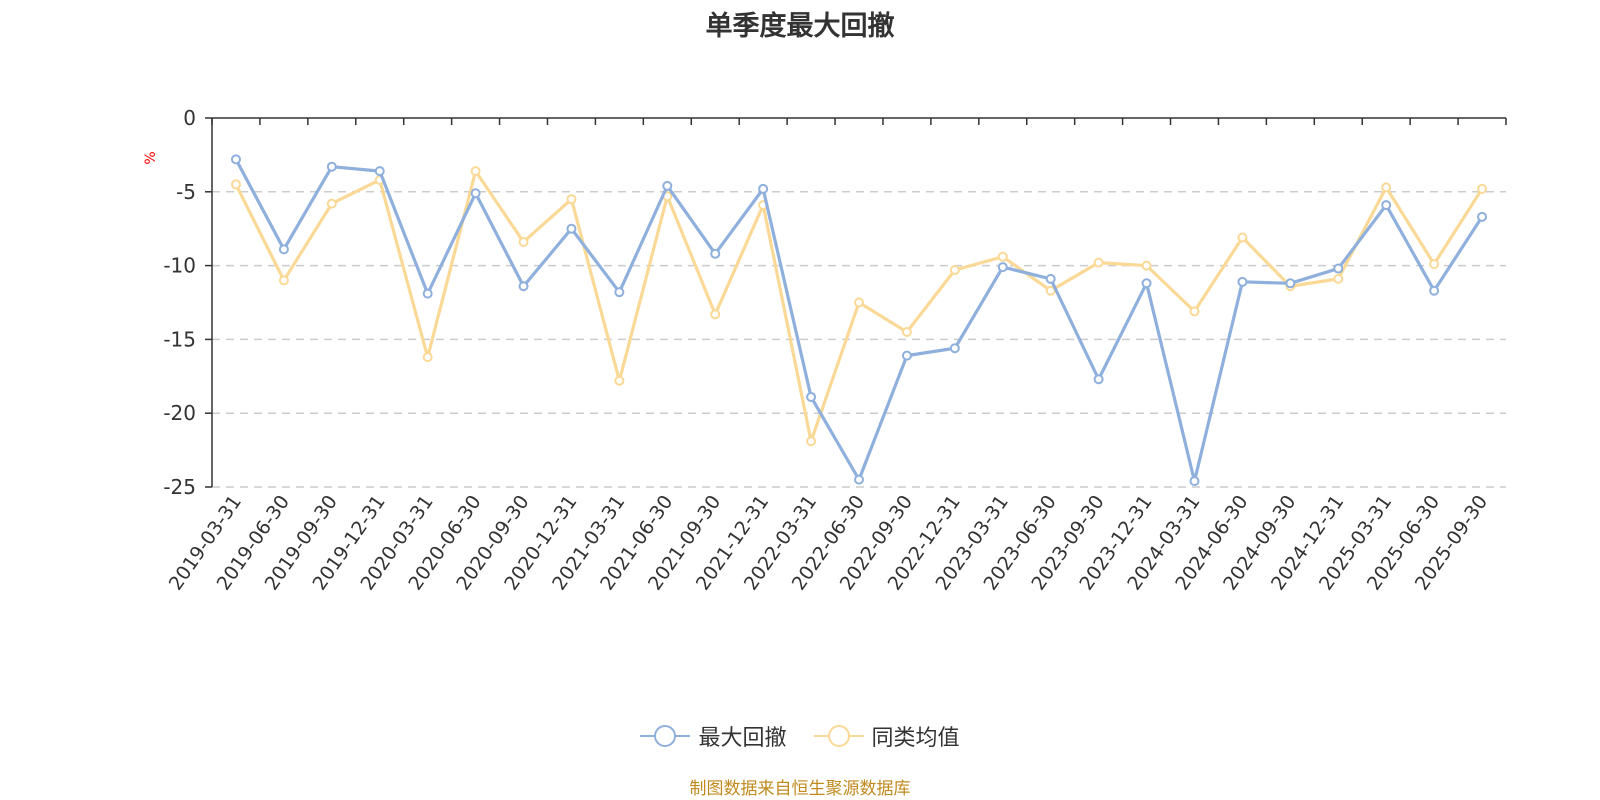  What do you see at coordinates (189, 118) in the screenshot?
I see `y-tick-label: 0` at bounding box center [189, 118].